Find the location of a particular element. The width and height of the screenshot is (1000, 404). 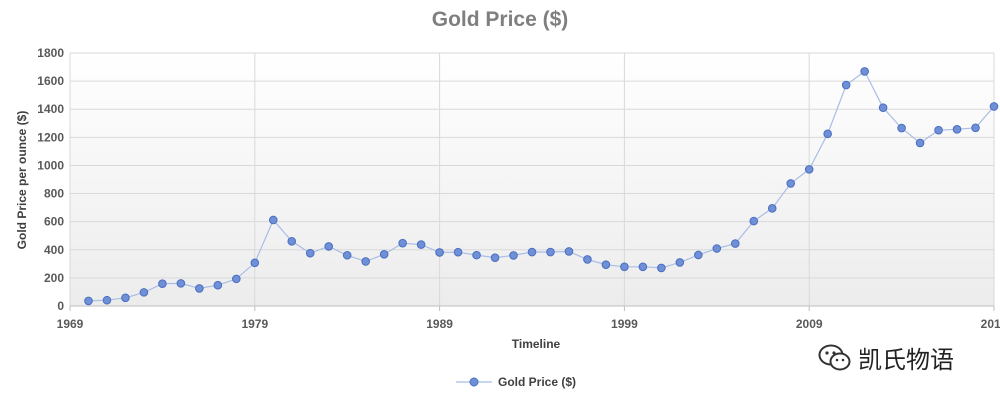

y-tick-label: 1800 is located at coordinates (50, 53).